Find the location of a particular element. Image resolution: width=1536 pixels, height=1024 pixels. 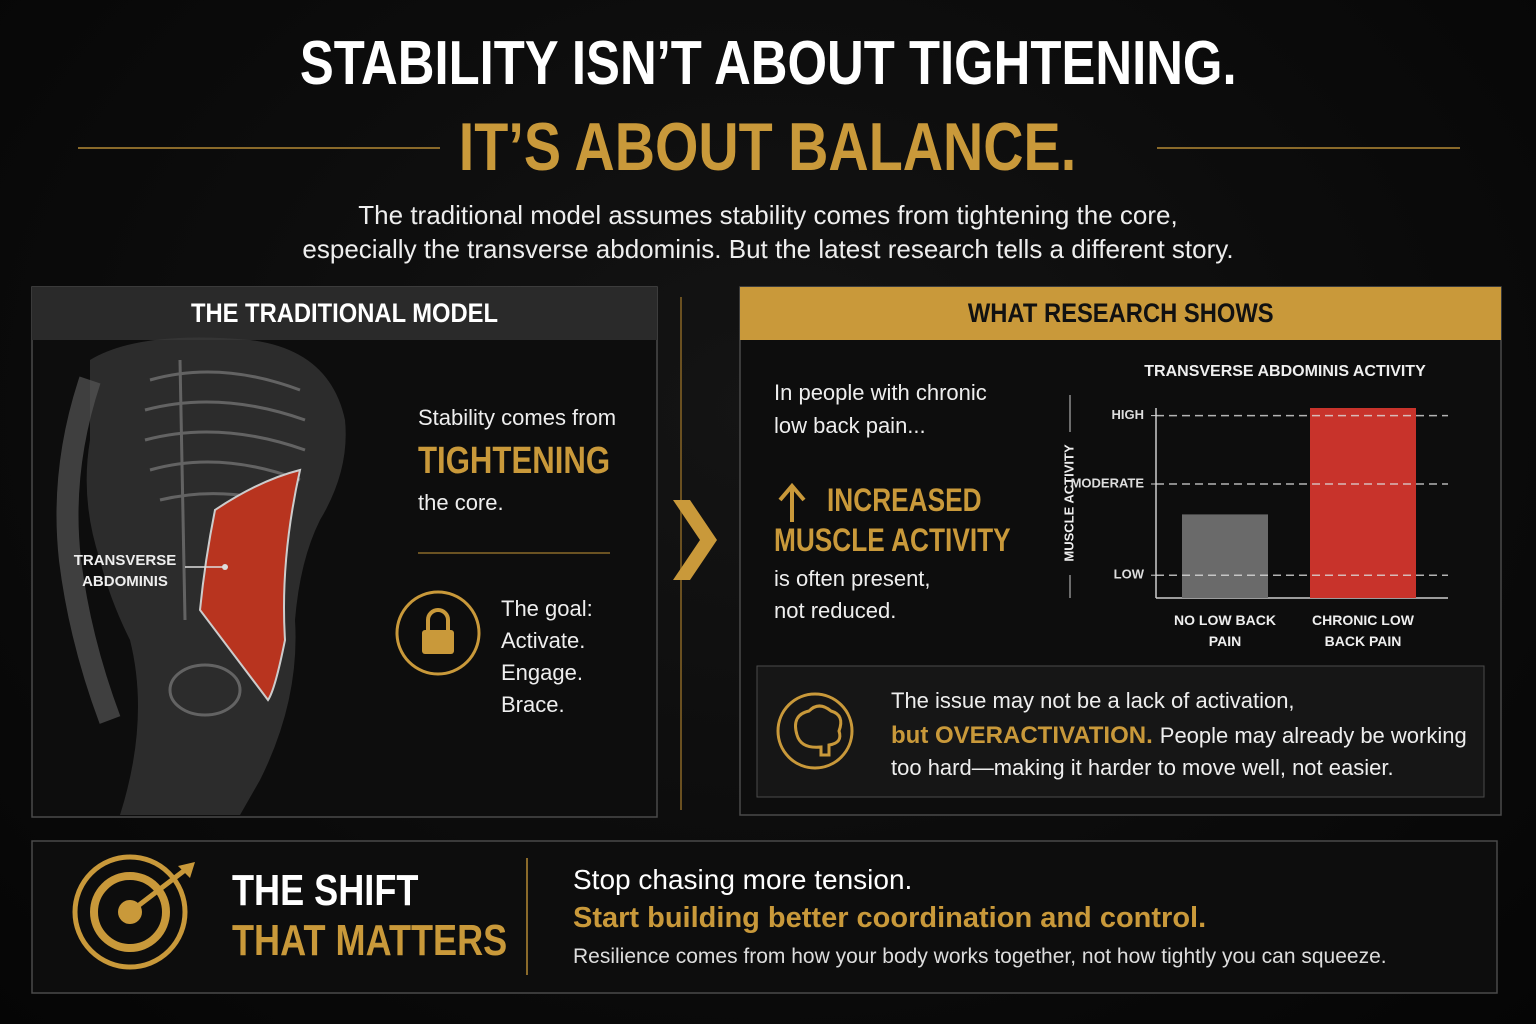

shift-heading: THAT MATTERS is located at coordinates (370, 940).